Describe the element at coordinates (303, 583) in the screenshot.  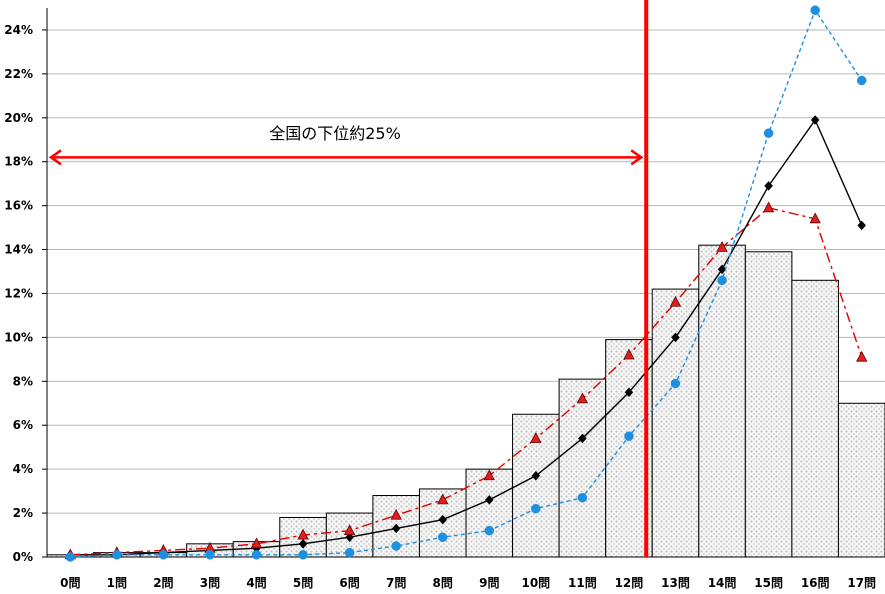
I see `x-tick-label: 5問` at that location.